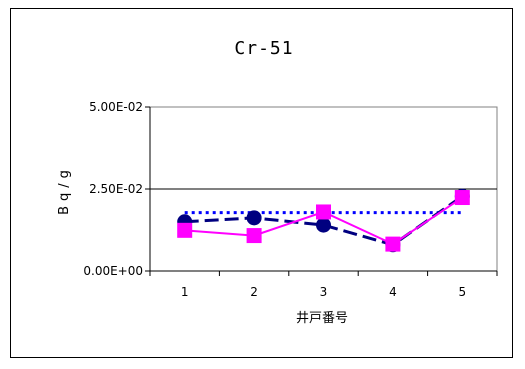 The height and width of the screenshot is (369, 525). I want to click on y-axis-ticks: 0.00E+00 2.50E-02 5.00E-02, so click(117, 189).